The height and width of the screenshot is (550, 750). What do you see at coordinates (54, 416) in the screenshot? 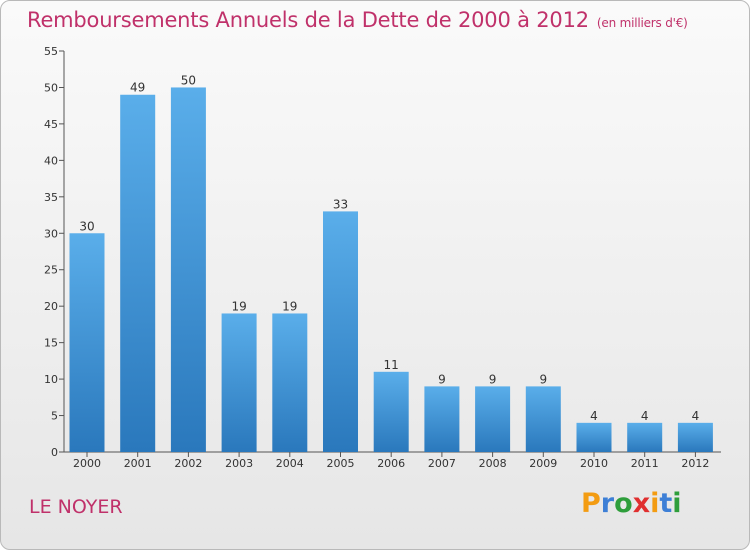
I see `y-tick-label: 5` at bounding box center [54, 416].